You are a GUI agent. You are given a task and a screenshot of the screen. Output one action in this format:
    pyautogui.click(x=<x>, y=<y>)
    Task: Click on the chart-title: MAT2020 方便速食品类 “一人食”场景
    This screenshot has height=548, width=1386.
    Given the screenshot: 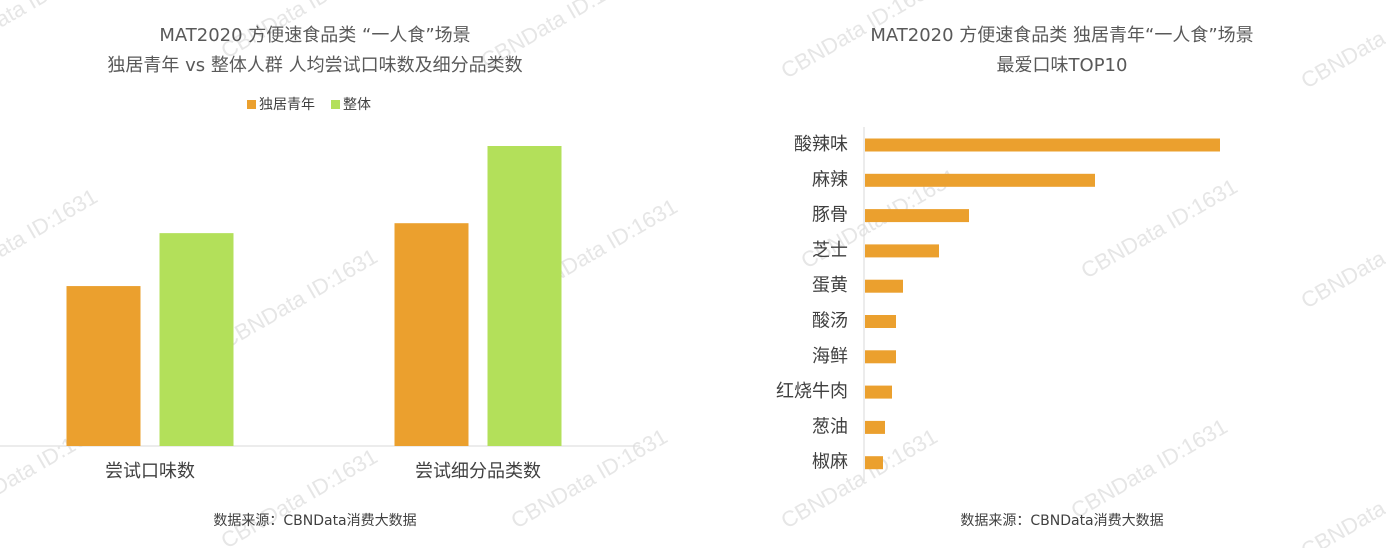 What is the action you would take?
    pyautogui.click(x=314, y=35)
    